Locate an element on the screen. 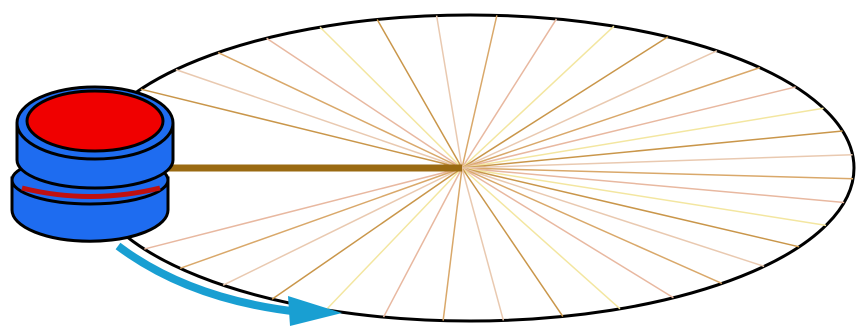  arrow-head is located at coordinates (315, 311).